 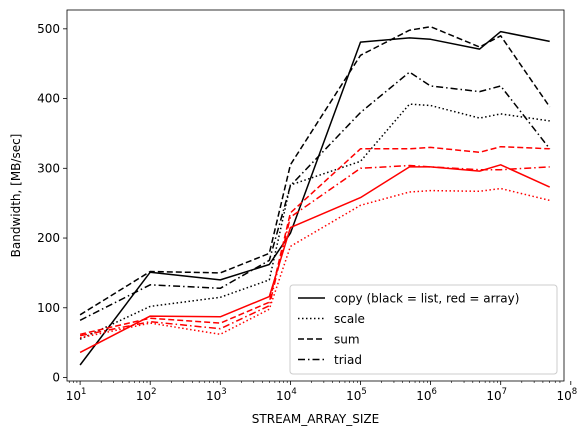 I want to click on y-tick-label: 400, so click(x=48, y=99).